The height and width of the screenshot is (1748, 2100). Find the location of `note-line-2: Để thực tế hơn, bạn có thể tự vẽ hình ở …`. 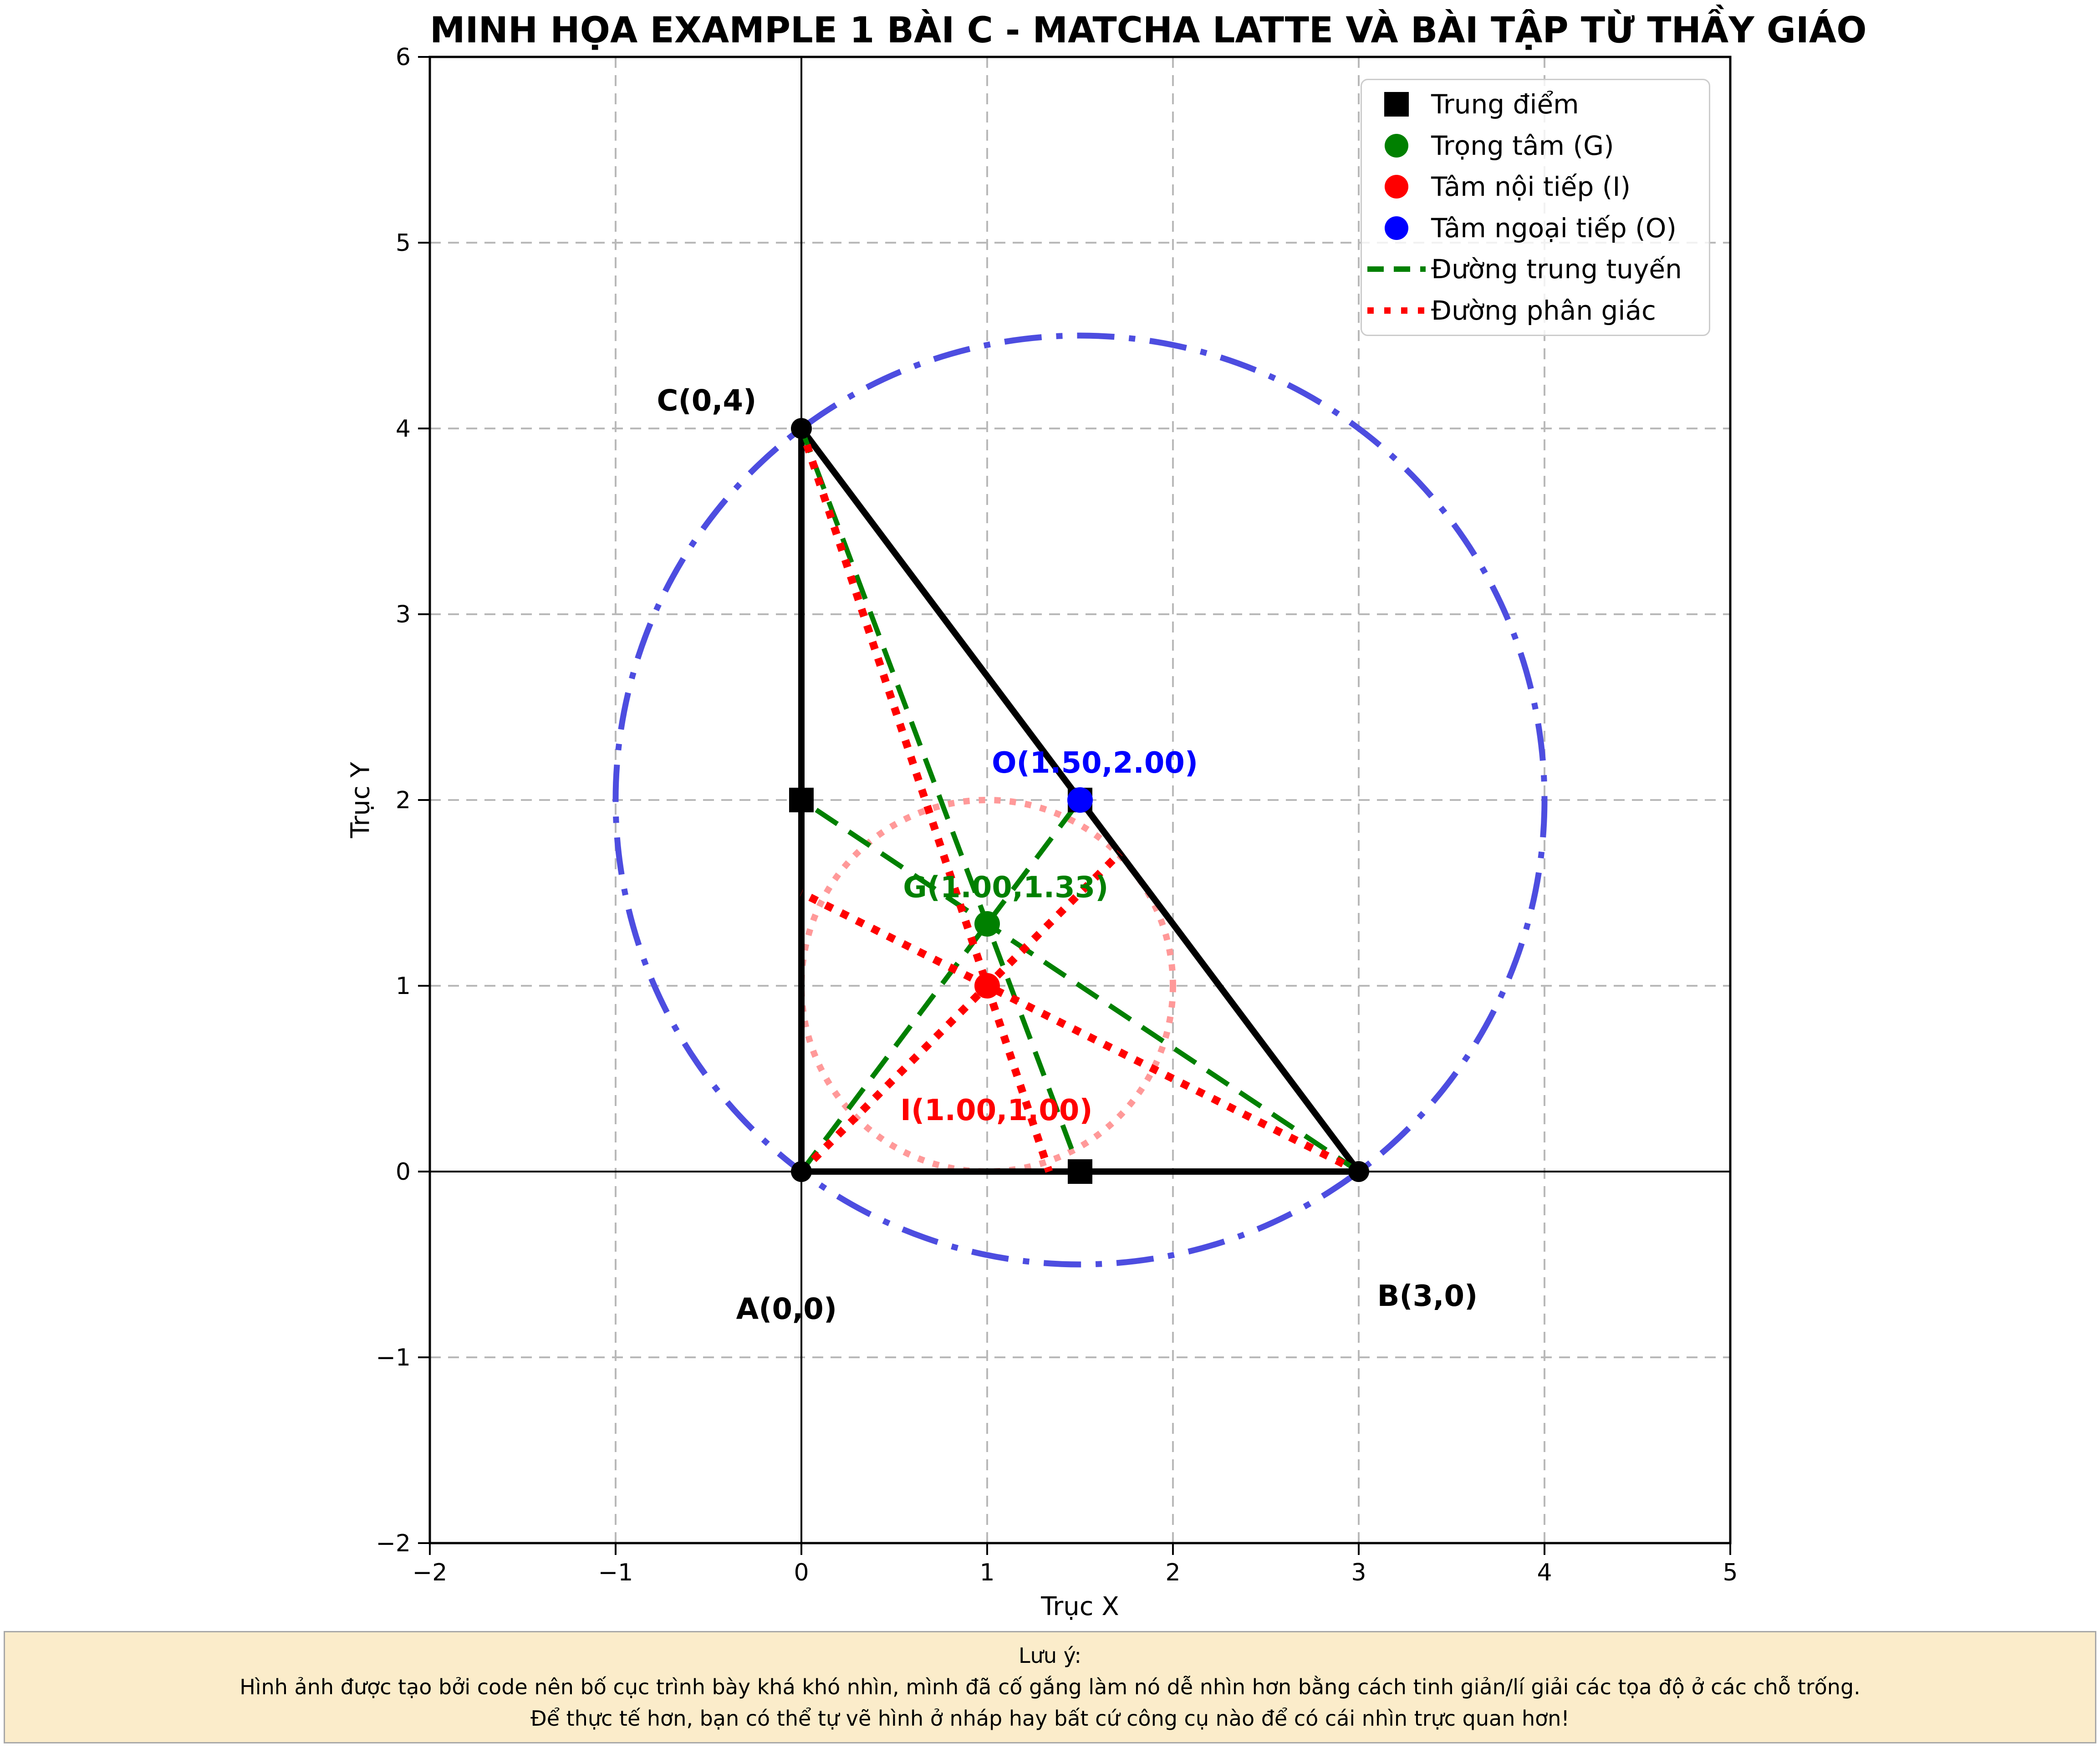

note-line-2: Để thực tế hơn, bạn có thể tự vẽ hình ở … is located at coordinates (1050, 1718).